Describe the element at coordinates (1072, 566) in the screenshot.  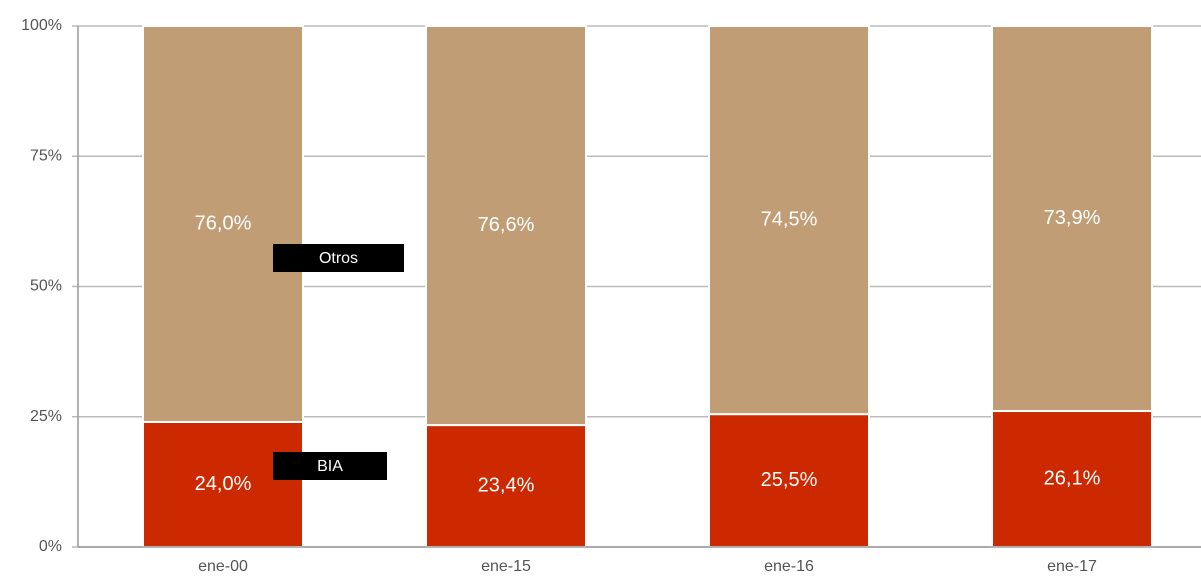
I see `x-tick-label: ene-17` at that location.